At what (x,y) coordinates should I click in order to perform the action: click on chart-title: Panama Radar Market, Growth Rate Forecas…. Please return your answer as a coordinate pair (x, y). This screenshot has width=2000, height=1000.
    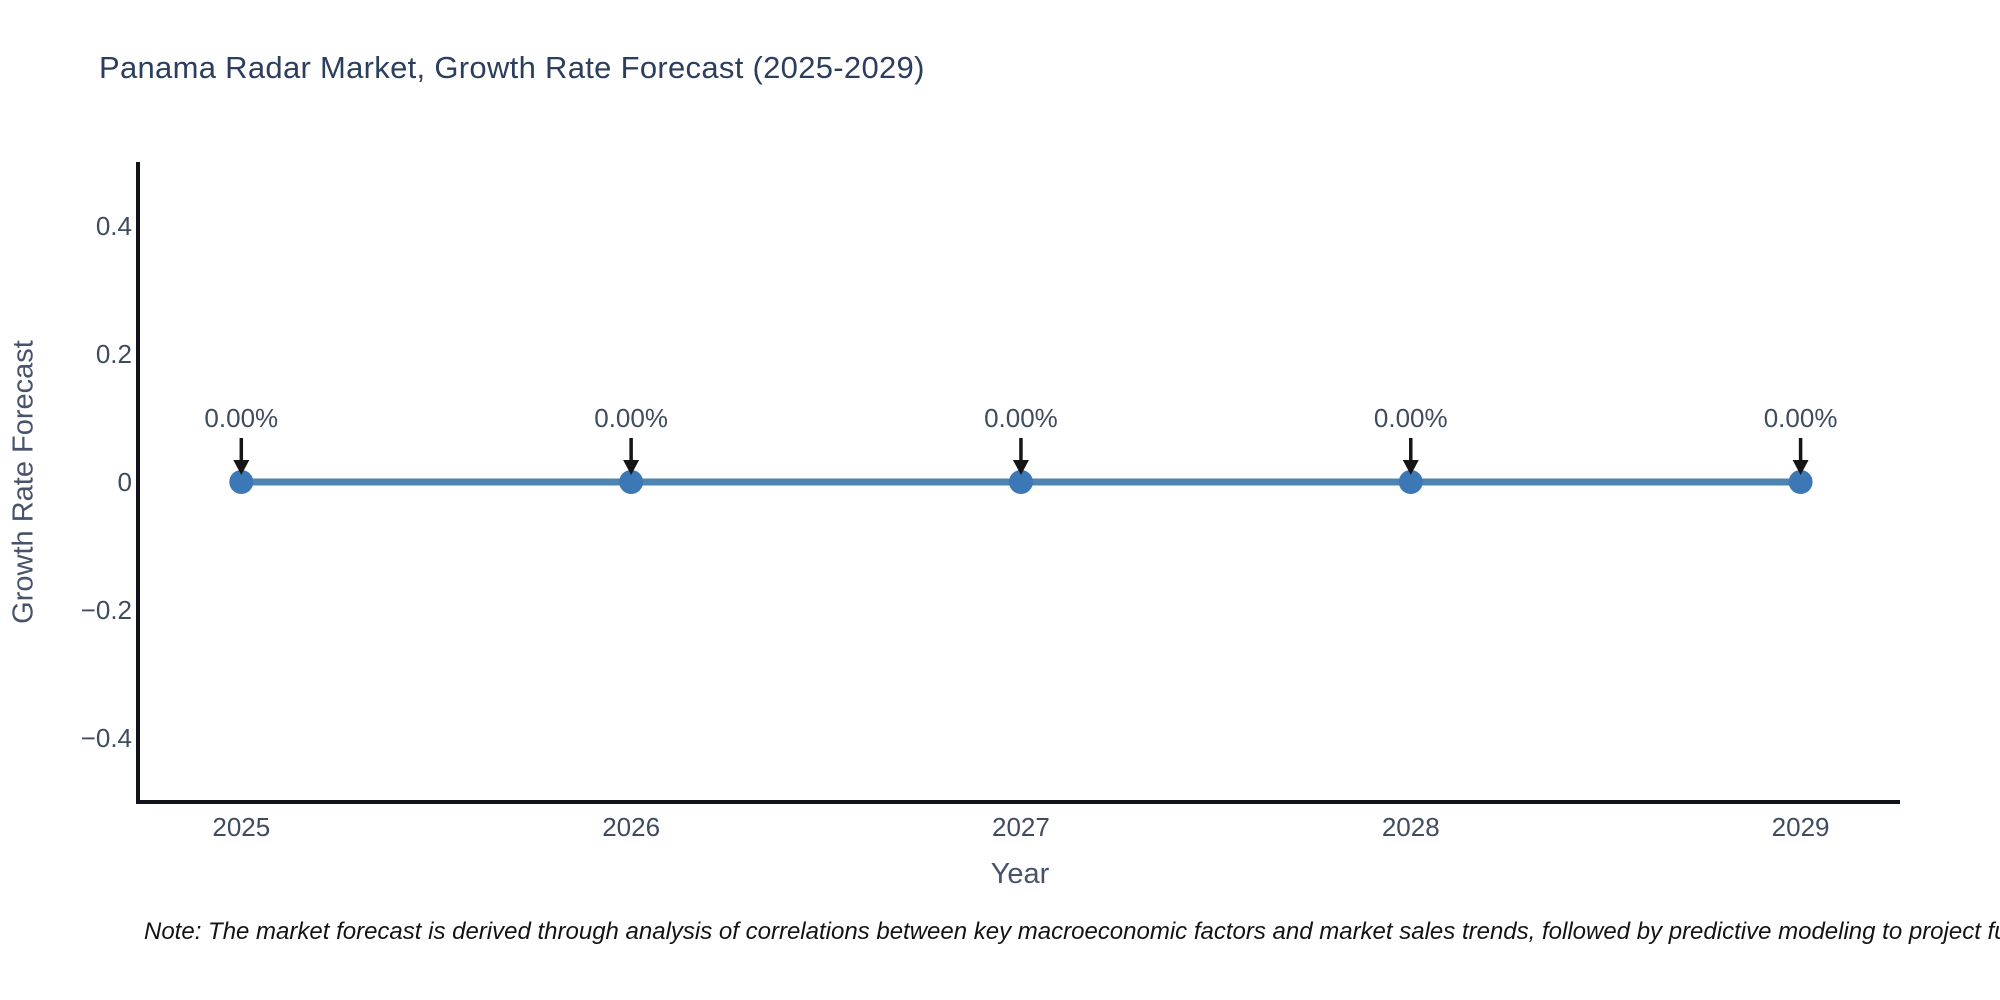
    Looking at the image, I should click on (512, 67).